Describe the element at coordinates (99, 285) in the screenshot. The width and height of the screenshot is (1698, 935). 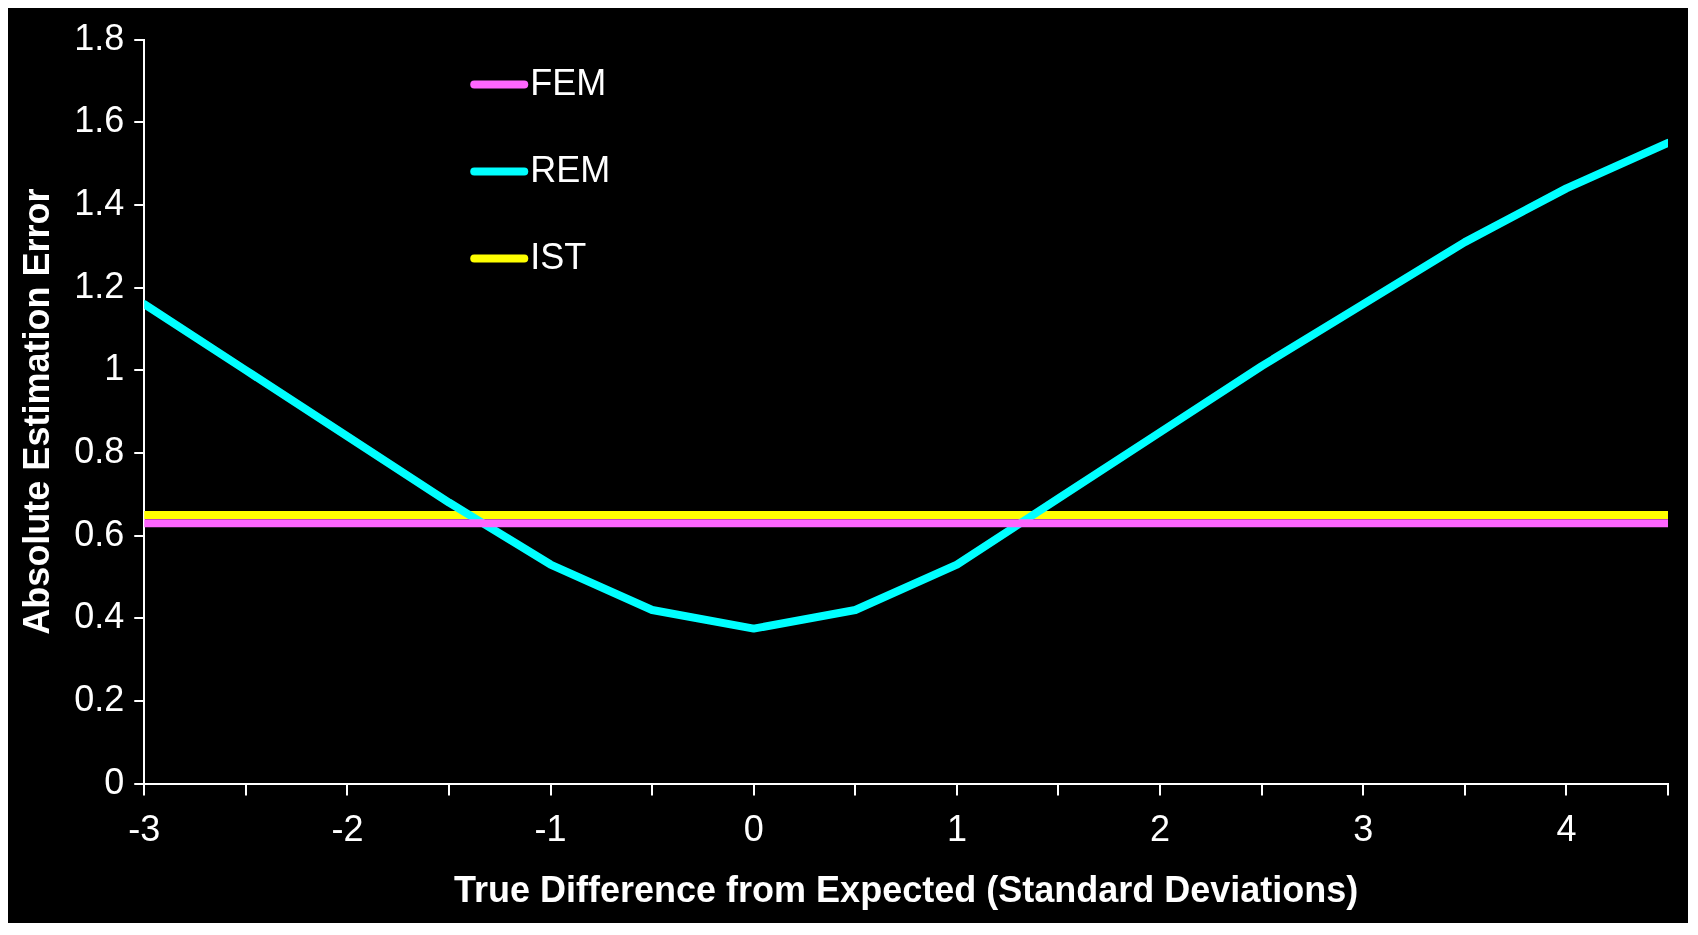
I see `y-tick-label: 1.2` at that location.